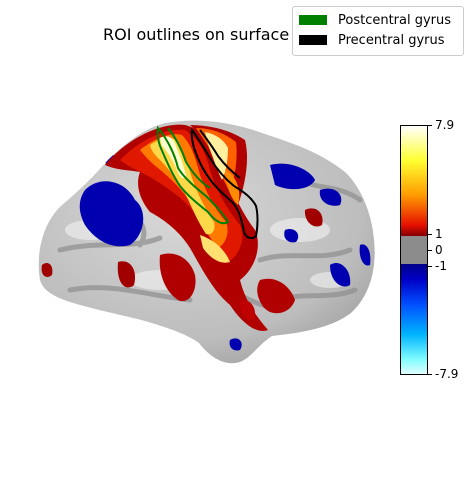 The width and height of the screenshot is (470, 500). I want to click on legend-swatch-postcentral, so click(313, 20).